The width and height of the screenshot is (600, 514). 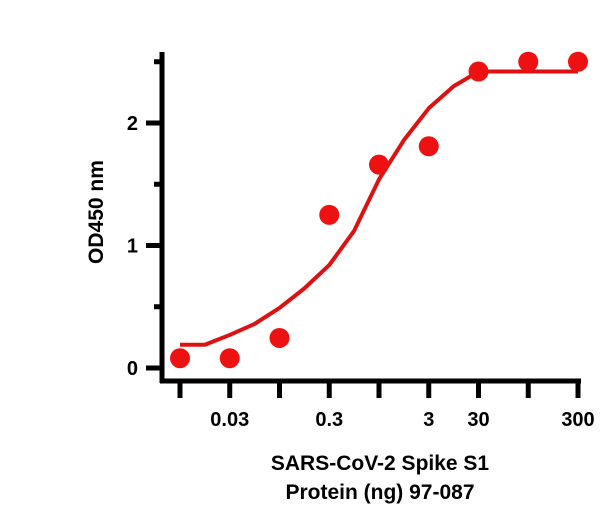 What do you see at coordinates (428, 420) in the screenshot?
I see `x-tick-label: 3` at bounding box center [428, 420].